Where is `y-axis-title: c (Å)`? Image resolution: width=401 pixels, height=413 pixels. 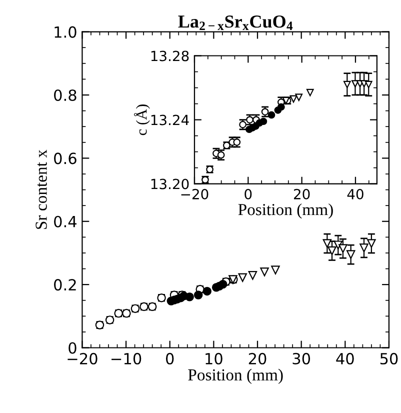
y-axis-title: c (Å) is located at coordinates (142, 120).